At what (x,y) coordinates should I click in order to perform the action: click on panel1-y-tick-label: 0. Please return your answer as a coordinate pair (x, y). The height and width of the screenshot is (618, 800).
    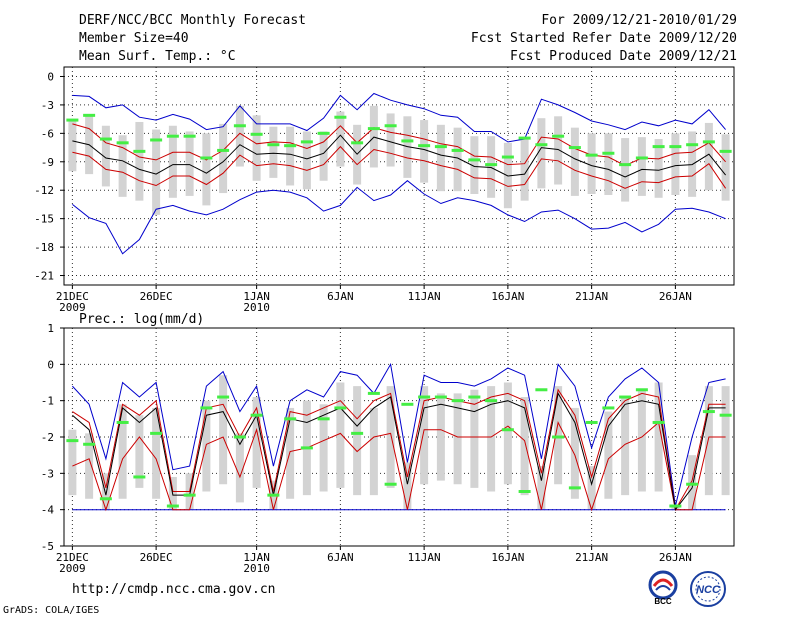
    Looking at the image, I should click on (50, 76).